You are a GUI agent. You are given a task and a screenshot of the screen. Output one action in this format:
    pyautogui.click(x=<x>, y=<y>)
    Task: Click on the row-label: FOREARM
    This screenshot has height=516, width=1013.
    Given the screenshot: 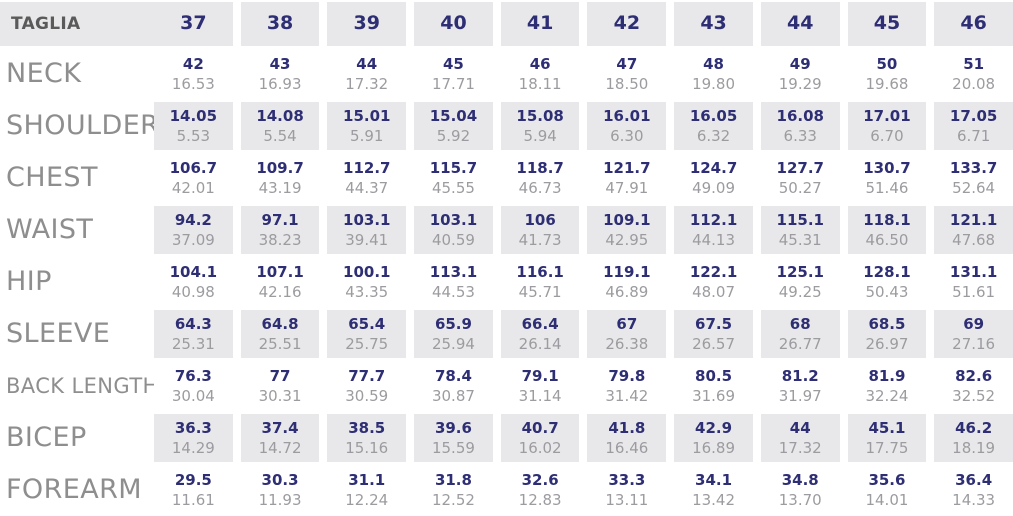 What is the action you would take?
    pyautogui.click(x=74, y=489)
    